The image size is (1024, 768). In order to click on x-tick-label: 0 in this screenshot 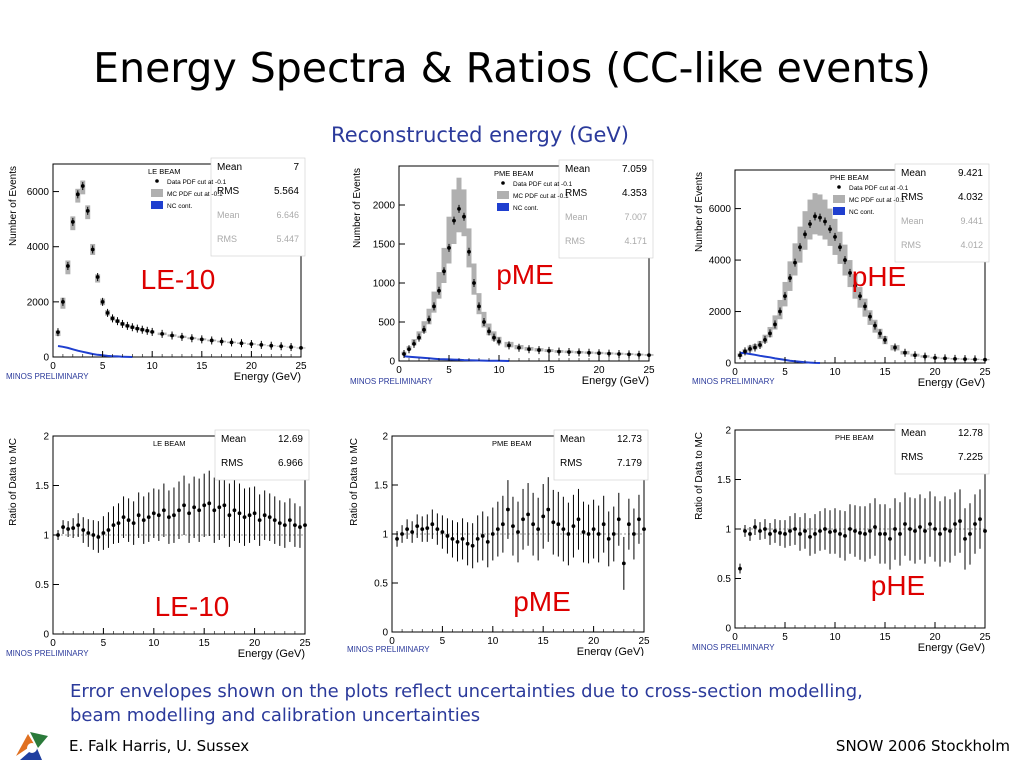, I will do `click(392, 641)`.